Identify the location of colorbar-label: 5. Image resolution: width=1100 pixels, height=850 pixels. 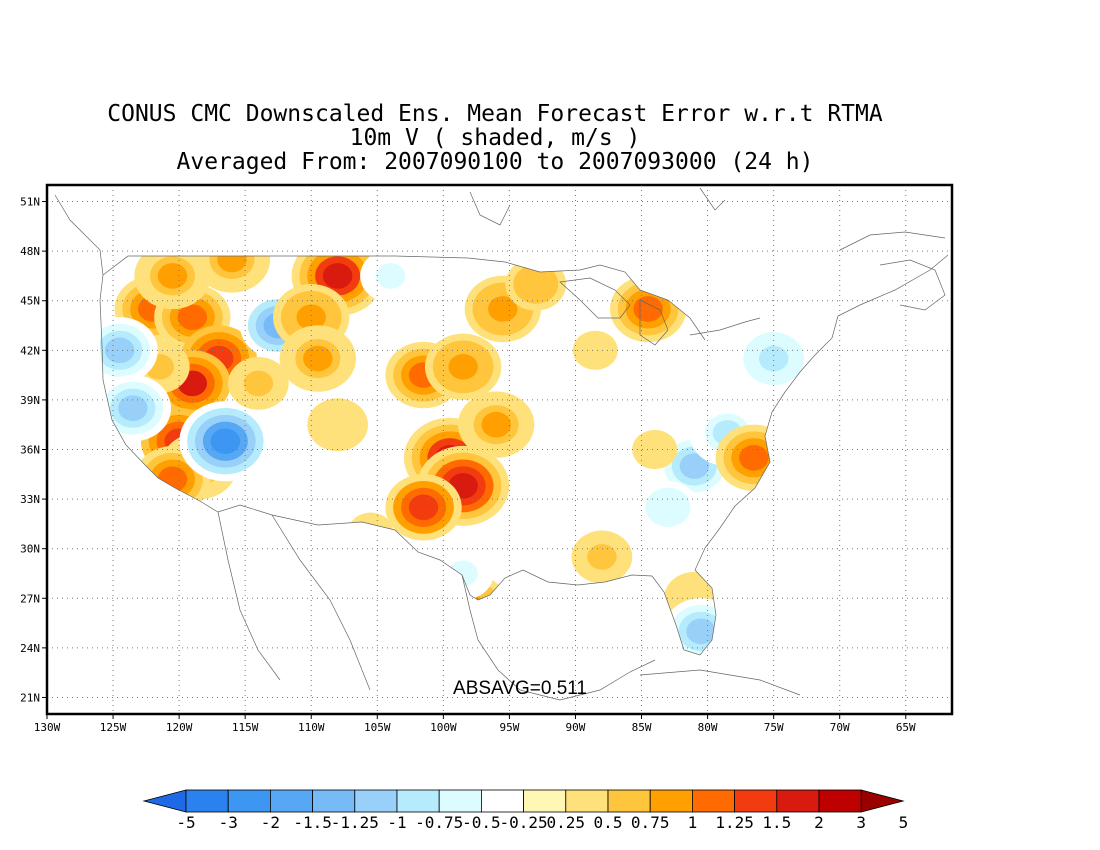
(904, 822).